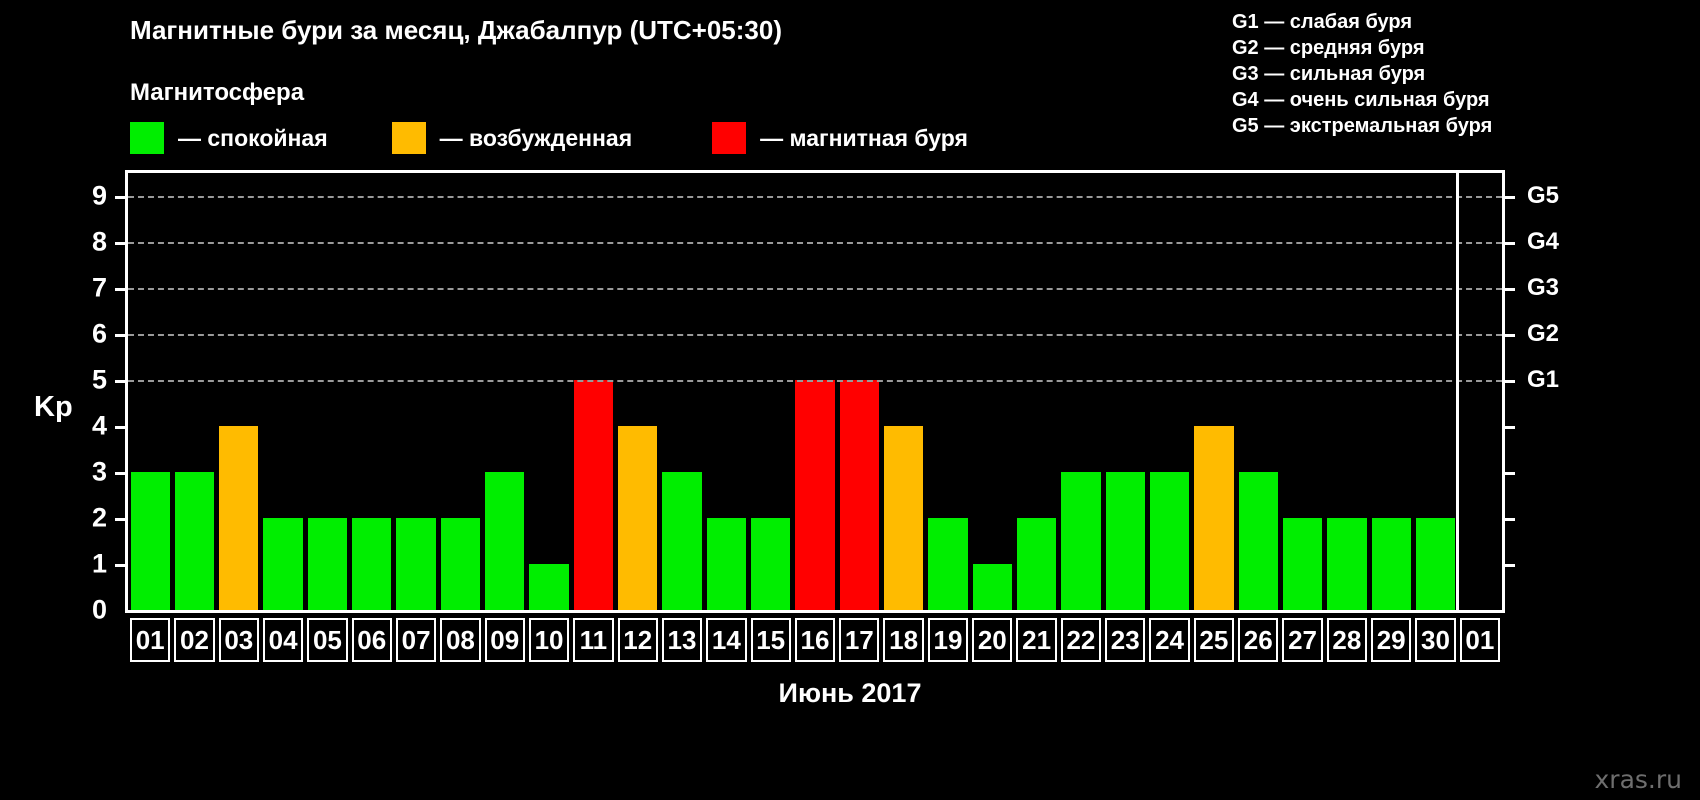  Describe the element at coordinates (637, 640) in the screenshot. I see `day-label-12: 12` at that location.